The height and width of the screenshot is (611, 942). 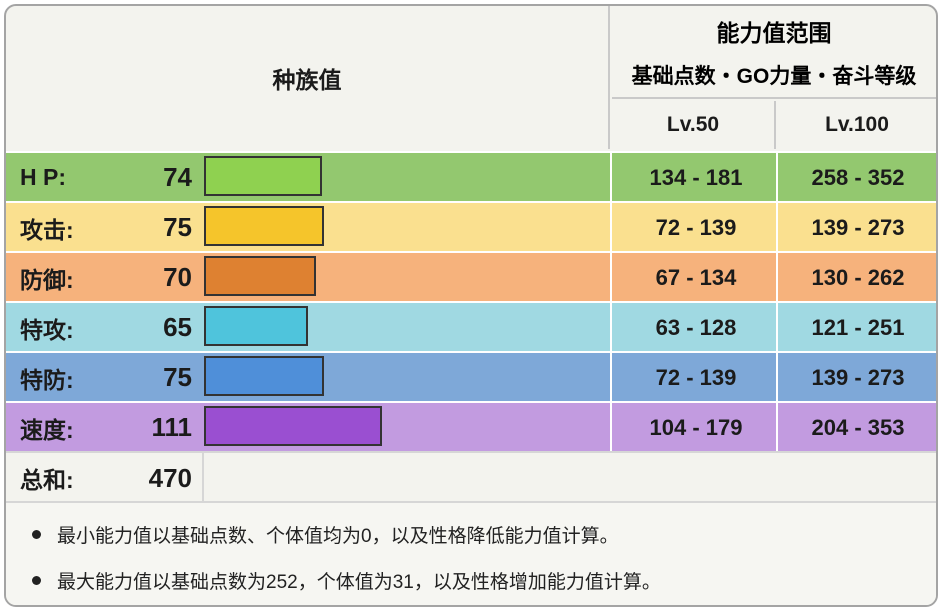 What do you see at coordinates (856, 277) in the screenshot?
I see `lv100-range: 130 - 262` at bounding box center [856, 277].